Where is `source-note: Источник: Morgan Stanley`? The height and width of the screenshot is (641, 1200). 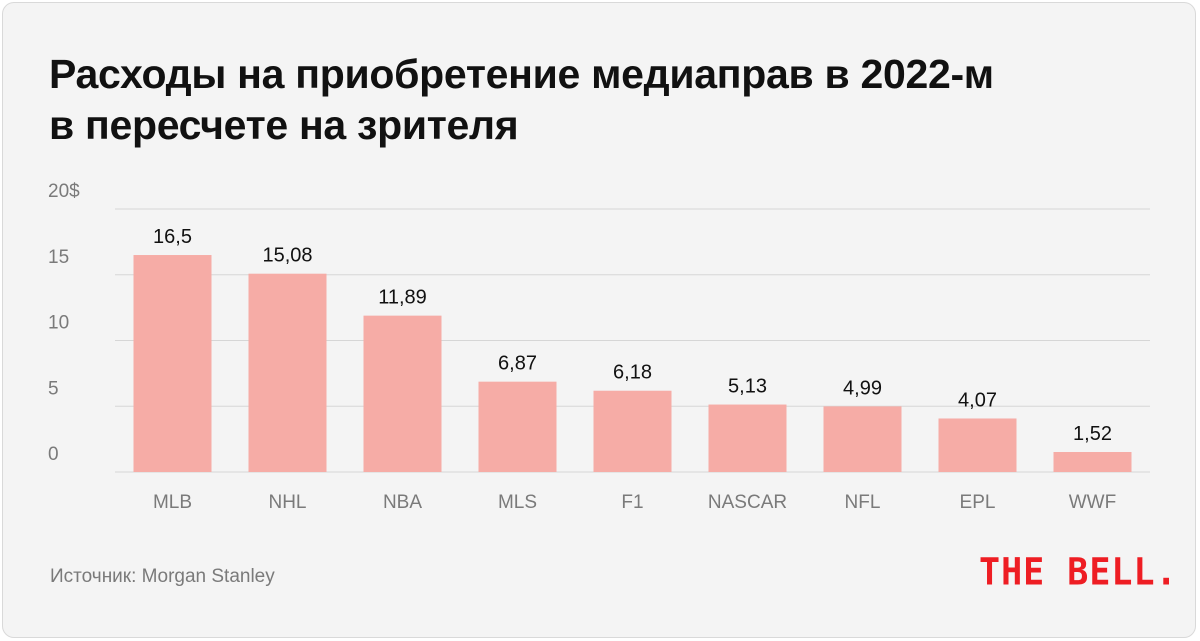 source-note: Источник: Morgan Stanley is located at coordinates (162, 576).